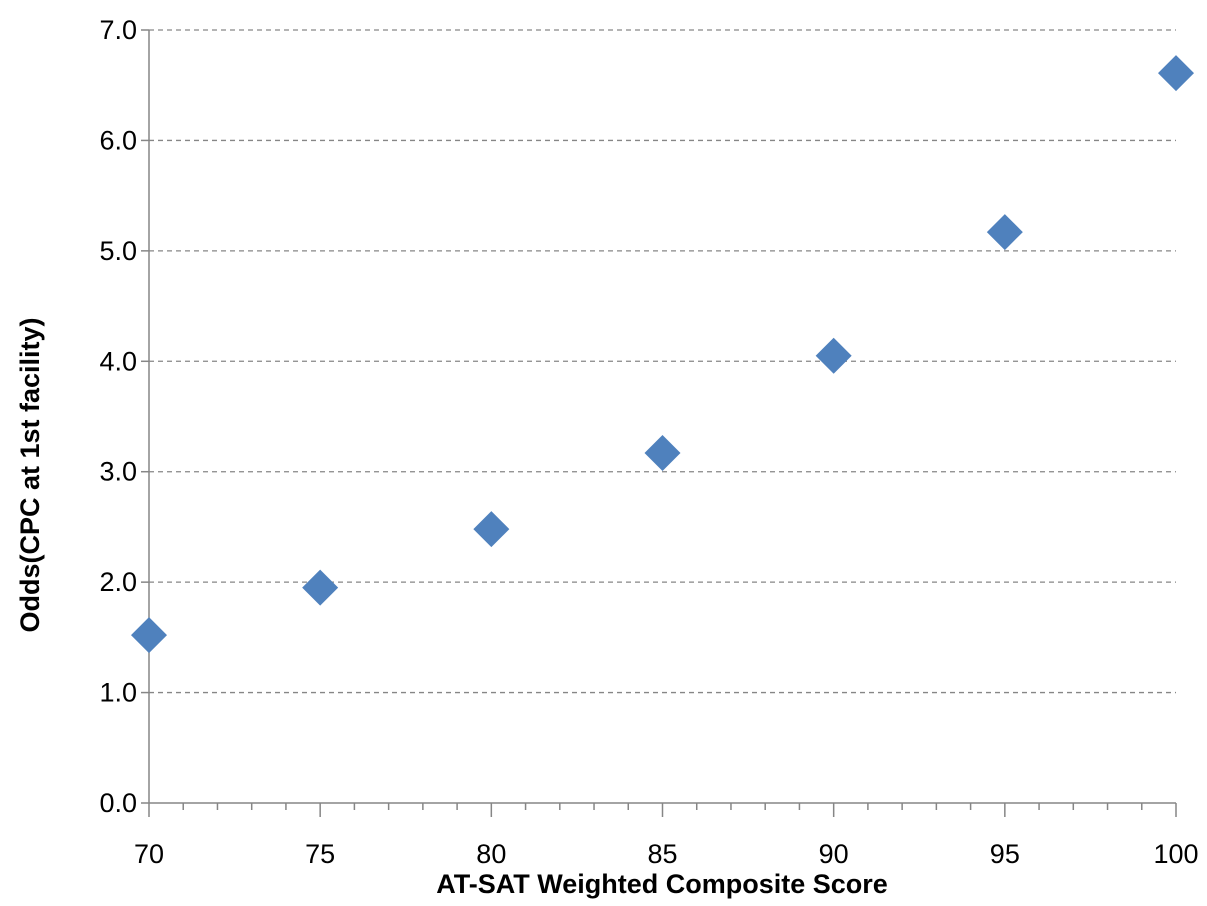  I want to click on y-tick-label: 5.0, so click(118, 251).